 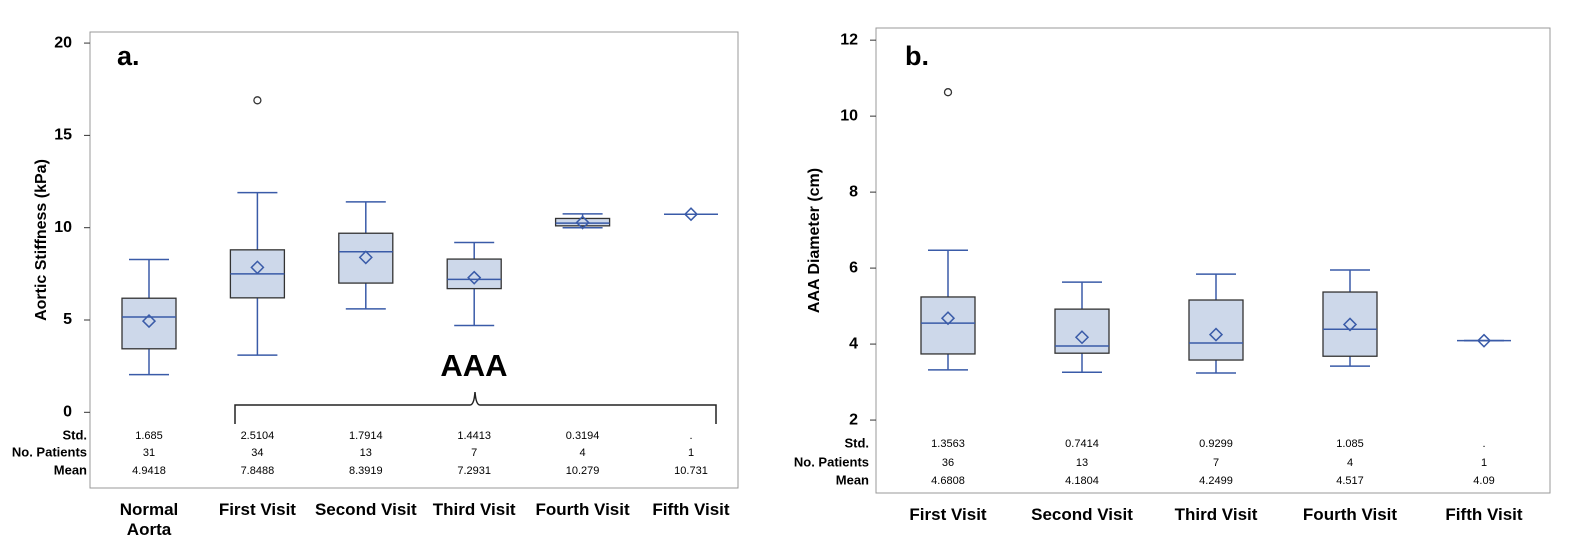 I want to click on y-axis-title: AAA Diameter (cm), so click(x=814, y=240).